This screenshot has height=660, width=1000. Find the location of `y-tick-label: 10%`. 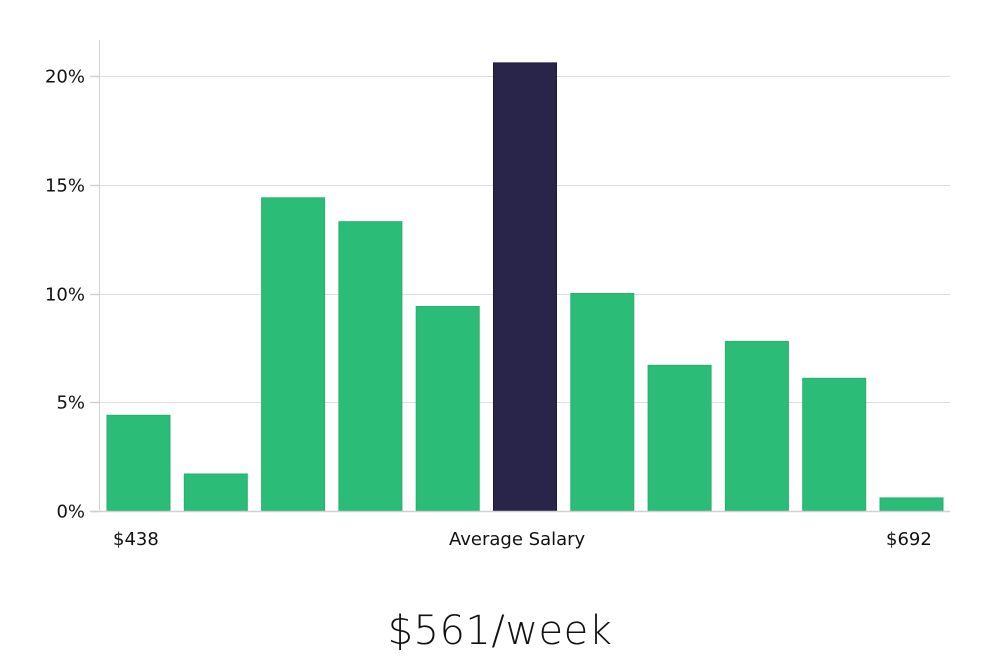

y-tick-label: 10% is located at coordinates (64, 294).